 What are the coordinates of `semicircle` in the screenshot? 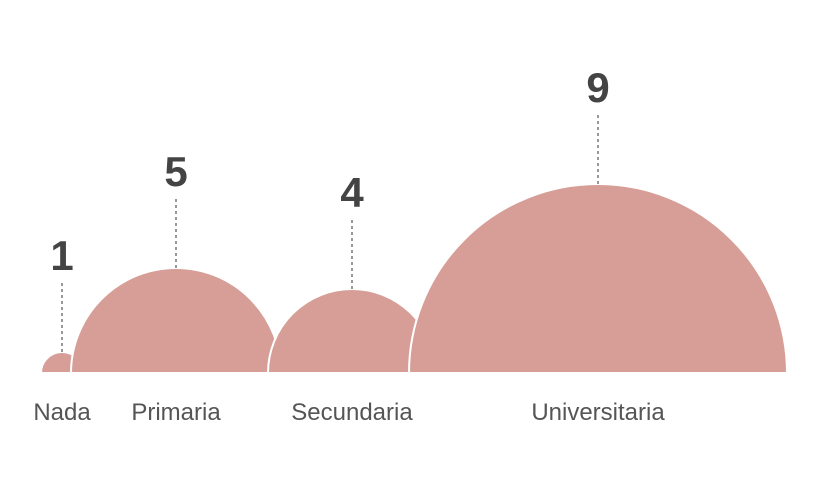 It's located at (176, 320).